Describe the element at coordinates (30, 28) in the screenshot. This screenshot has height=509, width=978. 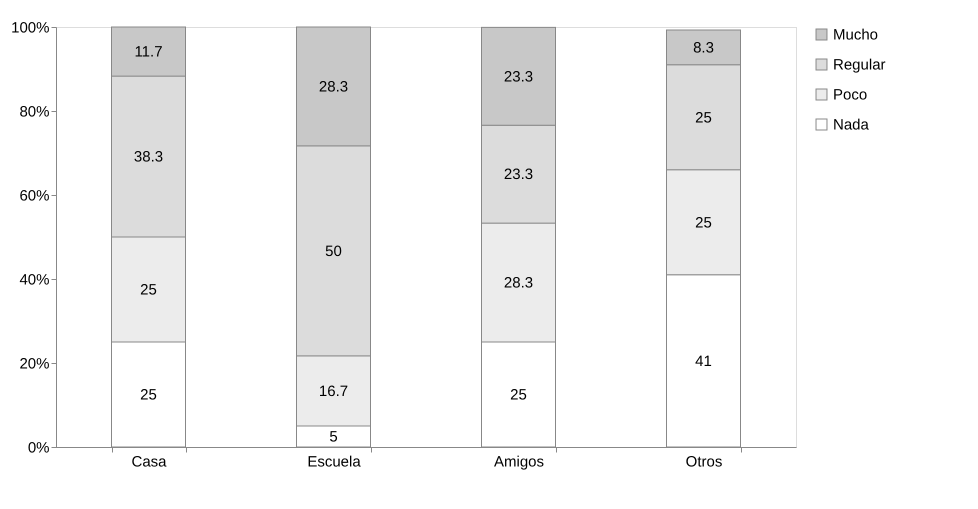
I see `y-tick-label: 100%` at that location.